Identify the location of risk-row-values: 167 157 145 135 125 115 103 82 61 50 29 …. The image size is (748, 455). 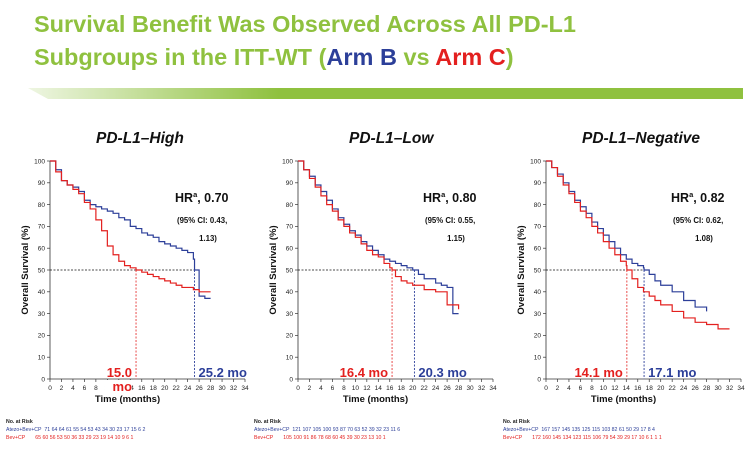
(598, 430).